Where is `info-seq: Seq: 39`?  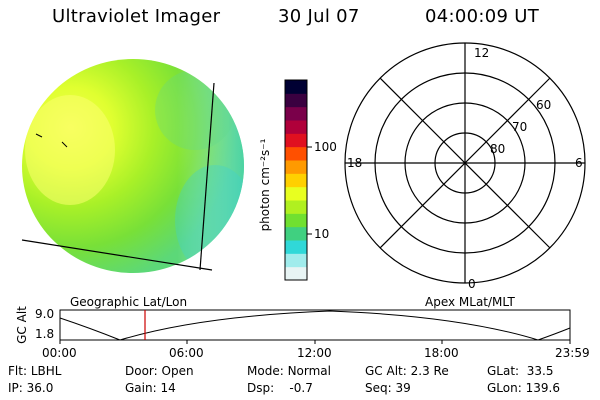
info-seq: Seq: 39 is located at coordinates (388, 388).